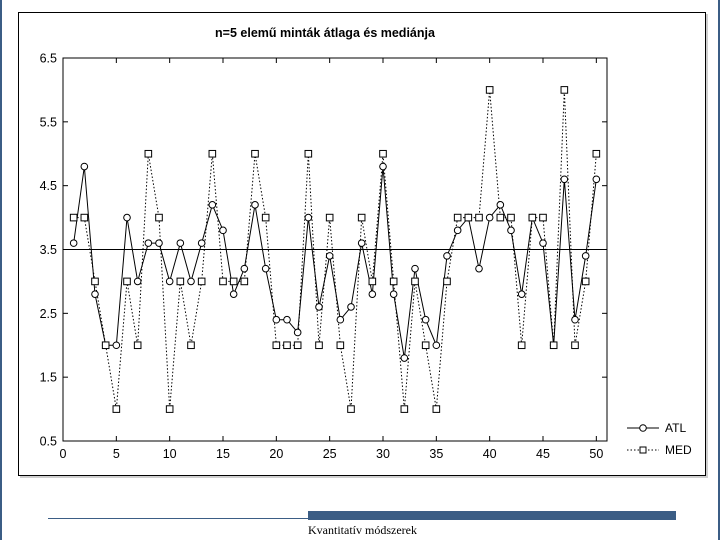 Image resolution: width=720 pixels, height=540 pixels. Describe the element at coordinates (178, 518) in the screenshot. I see `footer-divider-line` at that location.